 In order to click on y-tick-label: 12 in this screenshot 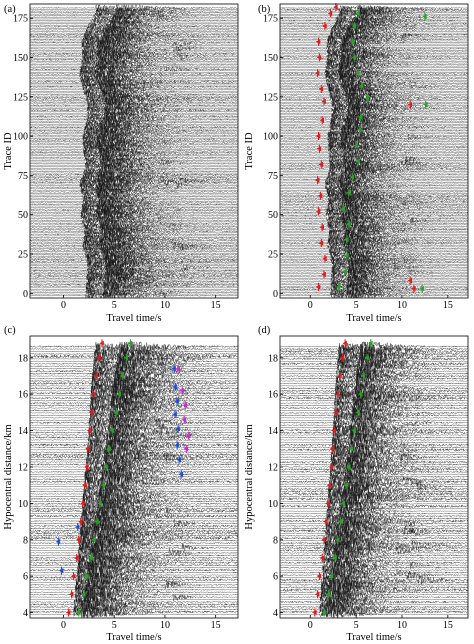, I will do `click(23, 467)`.